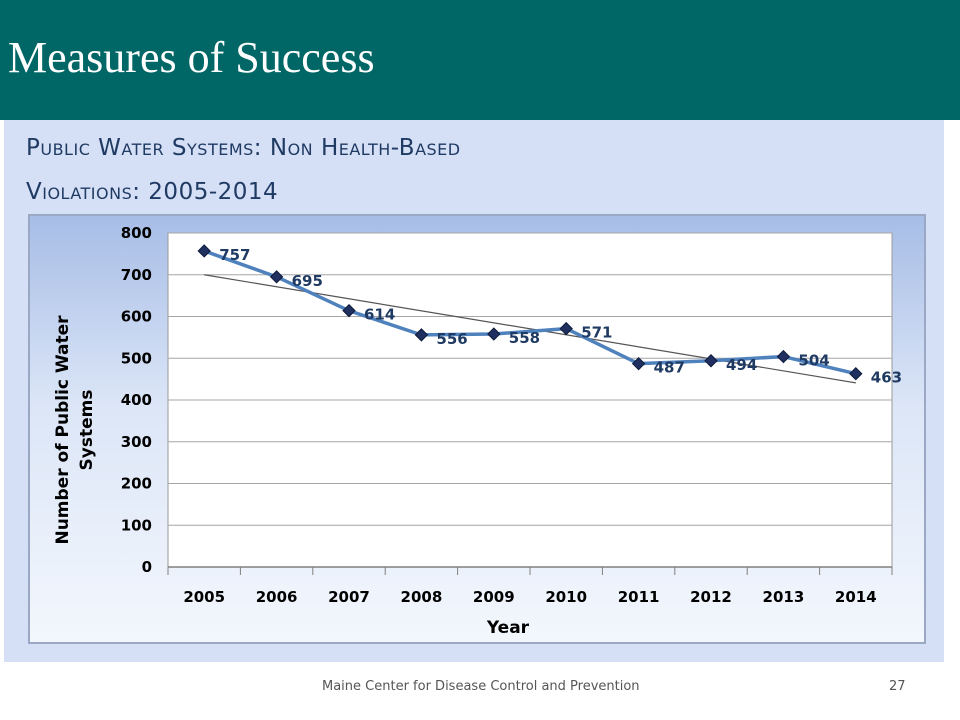 This screenshot has height=720, width=960. What do you see at coordinates (711, 597) in the screenshot?
I see `x-tick-label: 2012` at bounding box center [711, 597].